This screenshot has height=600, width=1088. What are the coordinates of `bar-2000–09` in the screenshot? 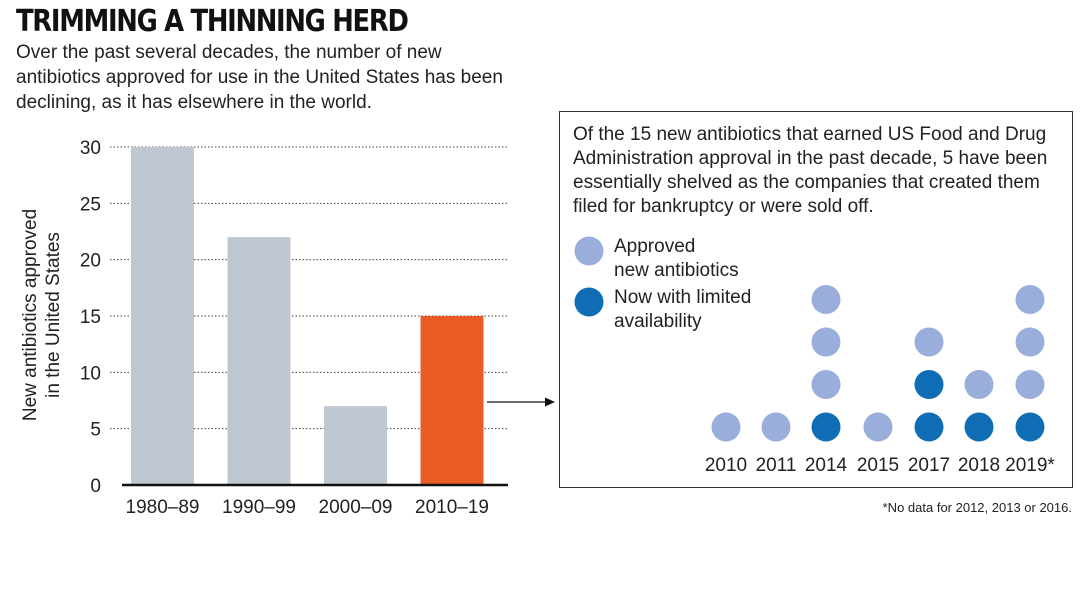 It's located at (355, 445).